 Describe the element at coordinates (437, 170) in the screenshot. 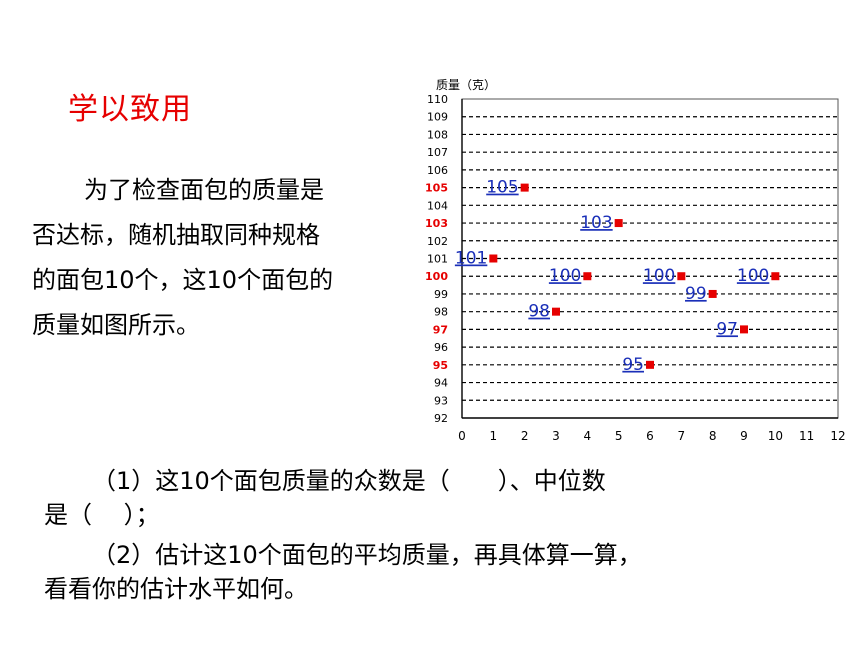

I see `y-tick-label: 106` at that location.